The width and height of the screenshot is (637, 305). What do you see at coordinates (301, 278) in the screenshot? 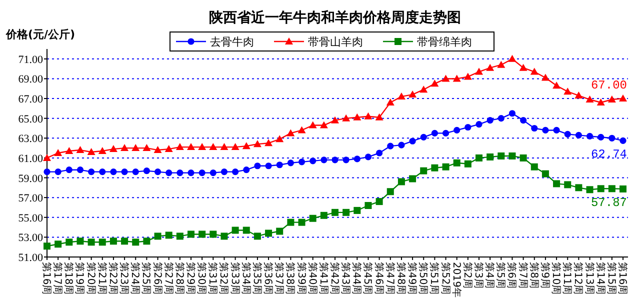
I see `x-tick-label: 第39周` at bounding box center [301, 278].